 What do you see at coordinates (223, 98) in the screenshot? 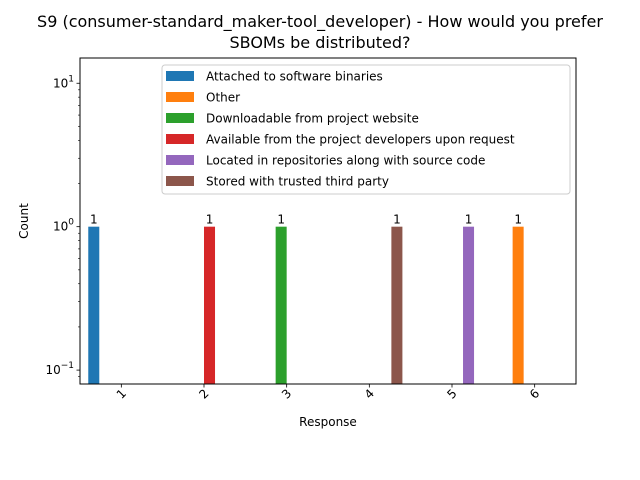
I see `legend-entry-label: Other` at bounding box center [223, 98].